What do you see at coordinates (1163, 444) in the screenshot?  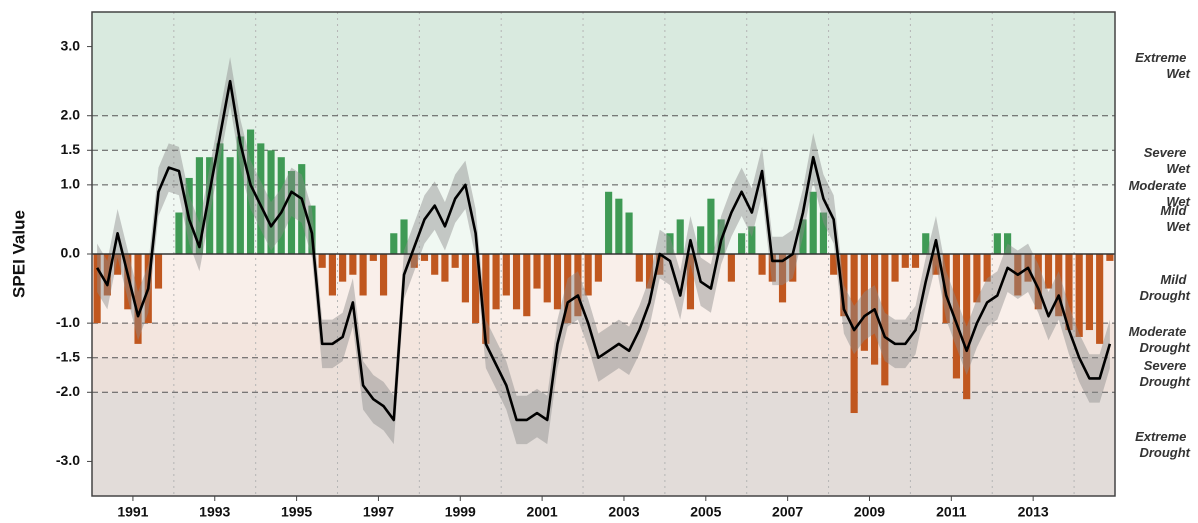 I see `category-label: Extreme Drought` at bounding box center [1163, 444].